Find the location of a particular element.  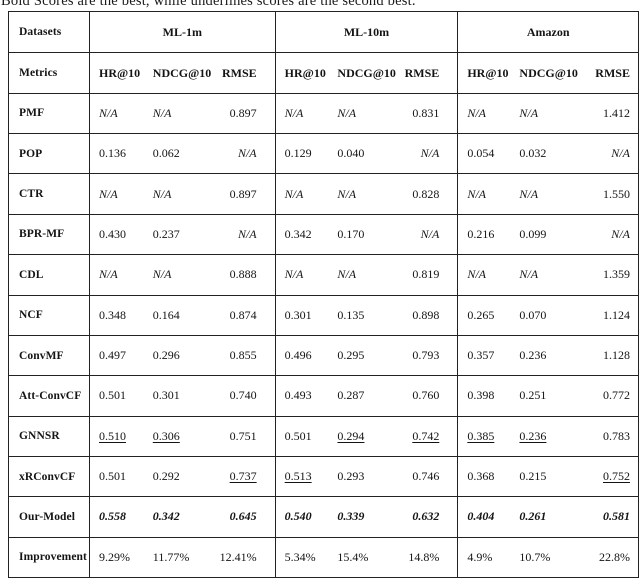

value-cell: 0.295 is located at coordinates (351, 355).